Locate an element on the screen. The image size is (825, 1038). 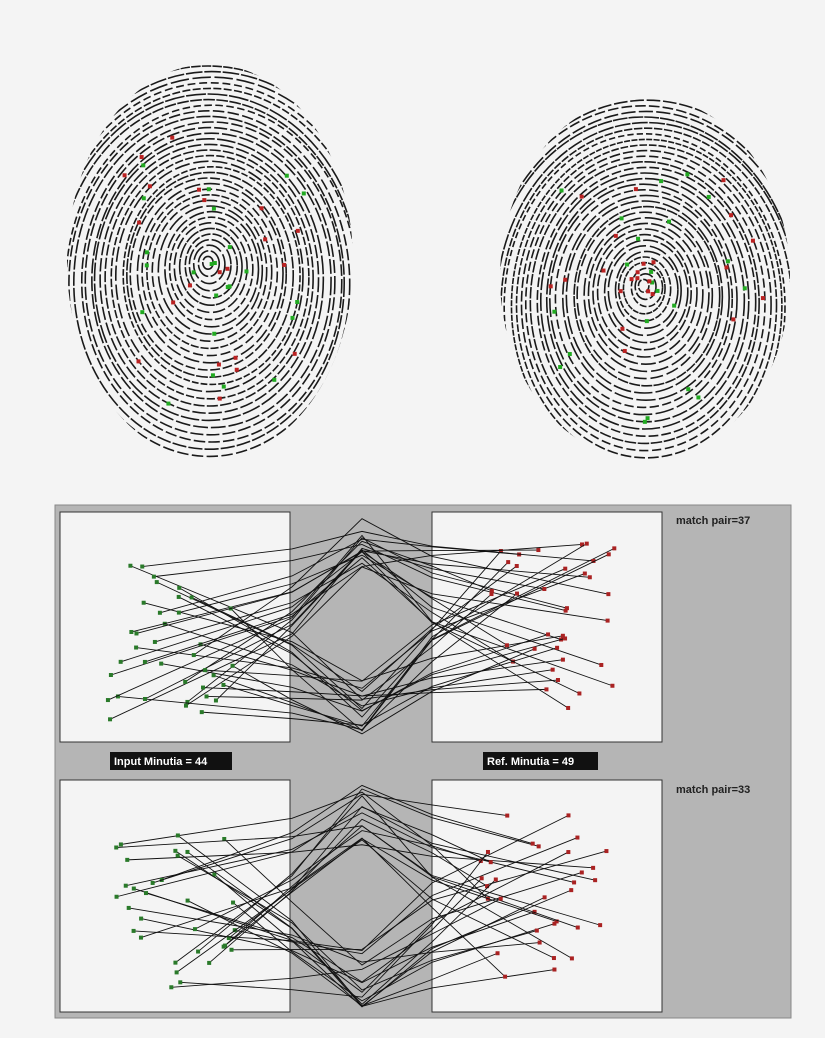
input-minutia-label: Input Minutia = 44 is located at coordinates (161, 762).